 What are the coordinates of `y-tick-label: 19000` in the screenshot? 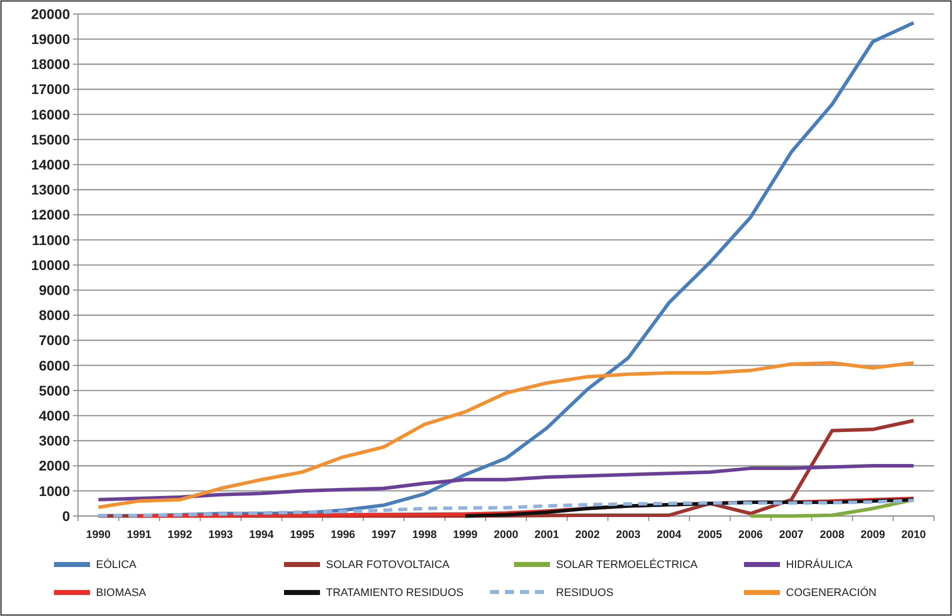 It's located at (50, 39).